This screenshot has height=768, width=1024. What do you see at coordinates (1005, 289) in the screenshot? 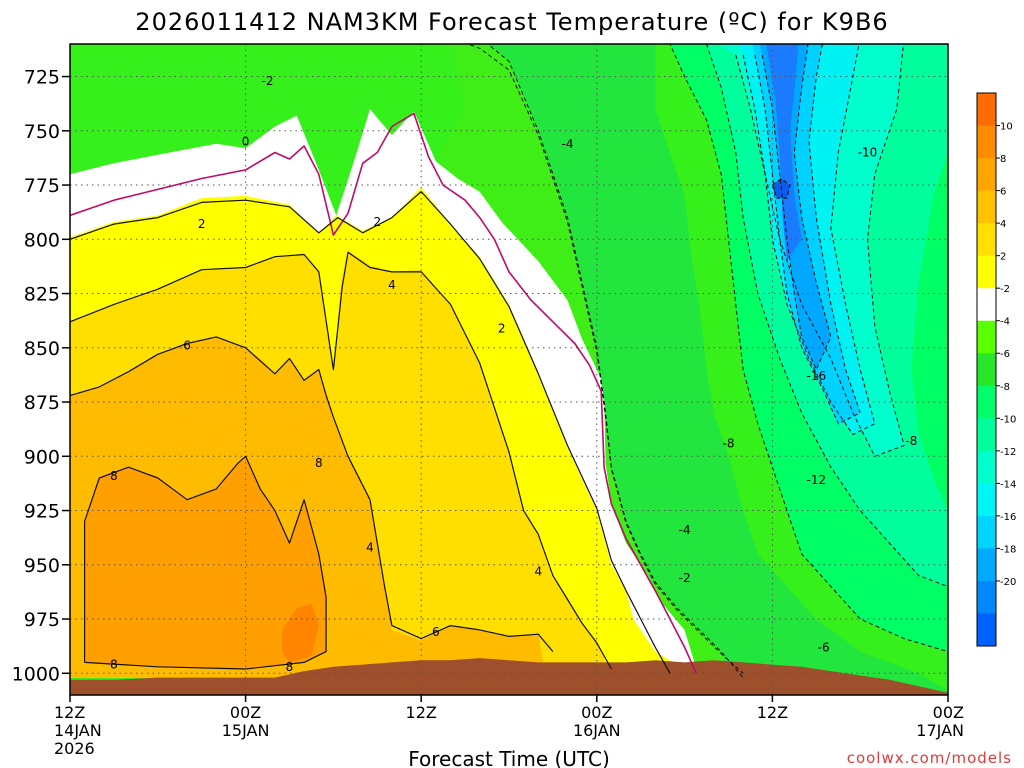
I see `colorbar-tick-label: -2` at bounding box center [1005, 289].